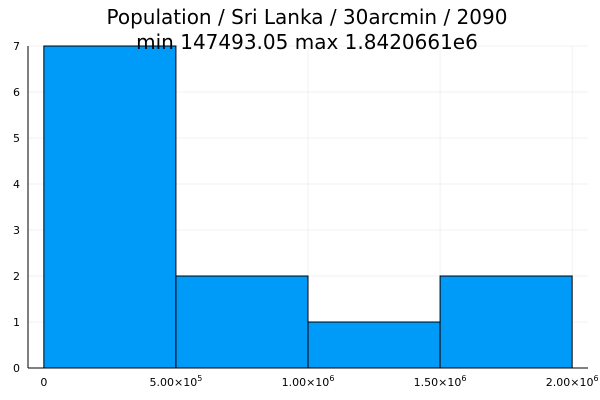 This screenshot has height=400, width=600. What do you see at coordinates (16, 138) in the screenshot?
I see `y-tick-label-5: 5` at bounding box center [16, 138].